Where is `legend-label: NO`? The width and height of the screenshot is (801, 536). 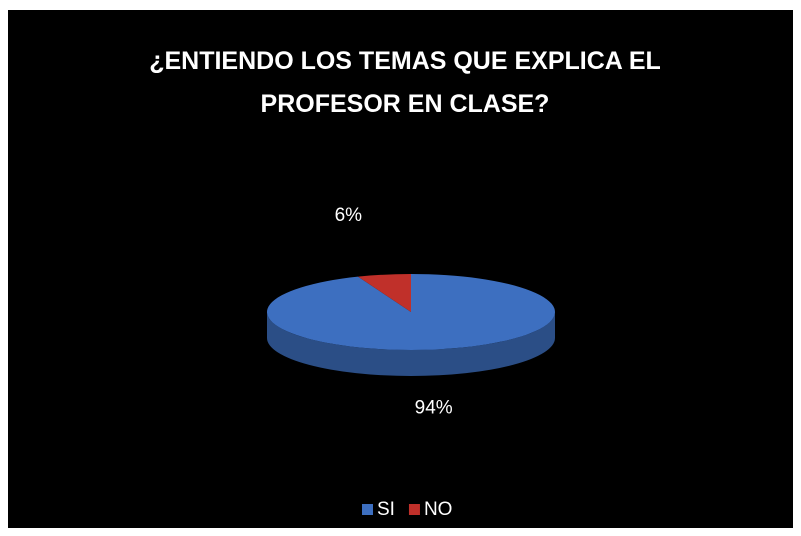 legend-label: NO is located at coordinates (438, 509).